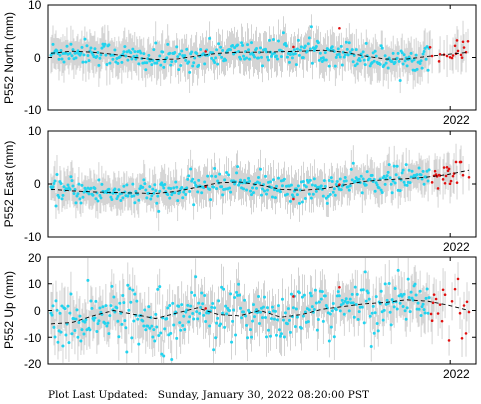 This screenshot has width=481, height=404. Describe the element at coordinates (339, 28) in the screenshot. I see `north-outlier-point` at that location.